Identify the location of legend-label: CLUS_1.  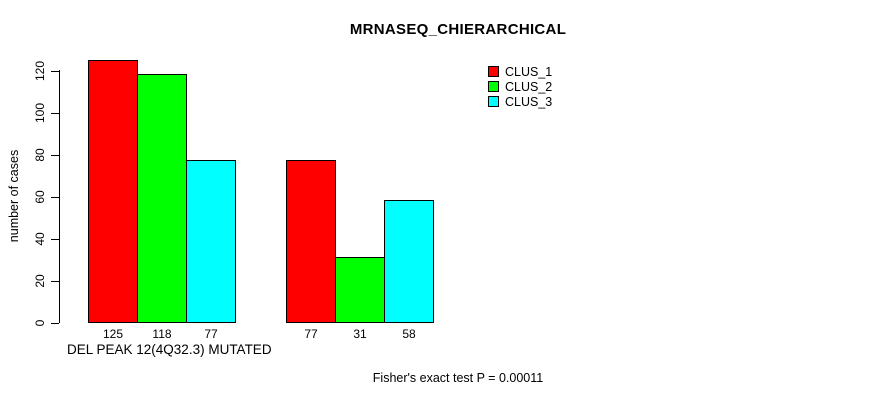
(529, 71).